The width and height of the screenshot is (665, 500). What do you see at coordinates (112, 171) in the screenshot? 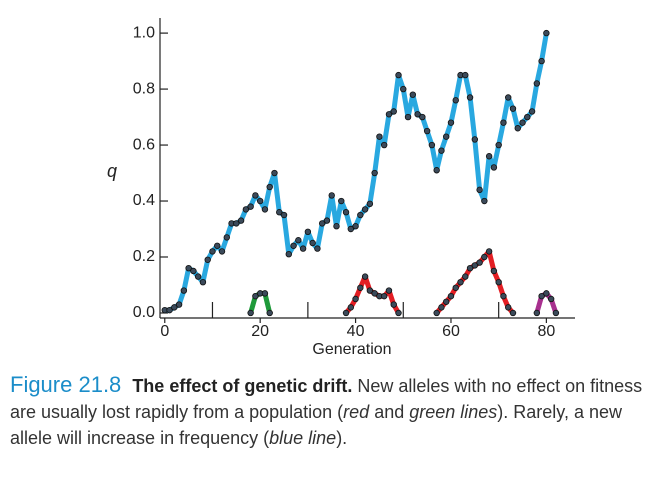
I see `y-axis-label: q` at bounding box center [112, 171].